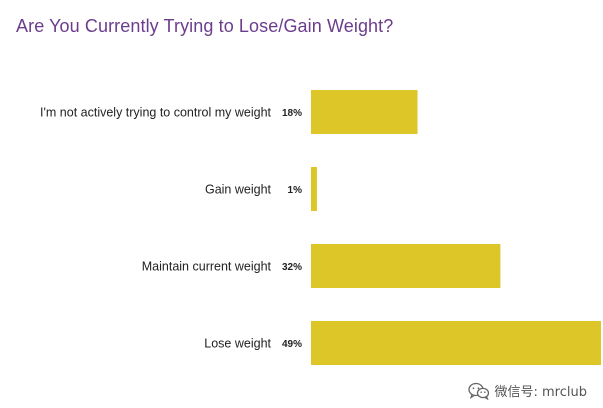  What do you see at coordinates (292, 344) in the screenshot?
I see `value-label-3: 49%` at bounding box center [292, 344].